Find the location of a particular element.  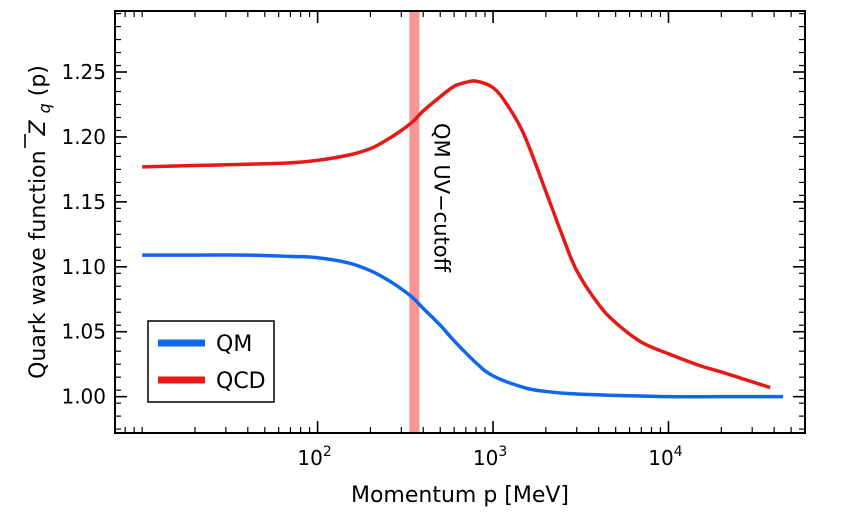

y-tick-label: 1.25 is located at coordinates (83, 72).